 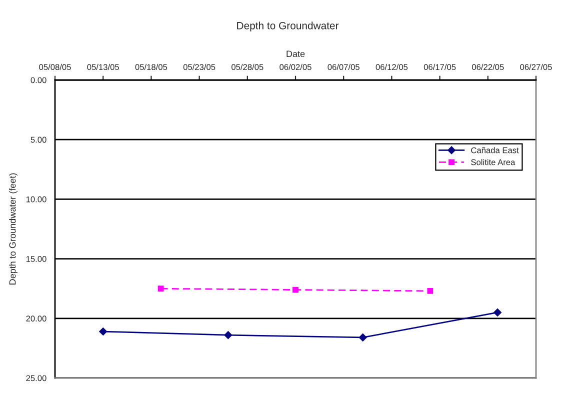 What do you see at coordinates (392, 67) in the screenshot?
I see `x-tick-label: 06/12/05` at bounding box center [392, 67].